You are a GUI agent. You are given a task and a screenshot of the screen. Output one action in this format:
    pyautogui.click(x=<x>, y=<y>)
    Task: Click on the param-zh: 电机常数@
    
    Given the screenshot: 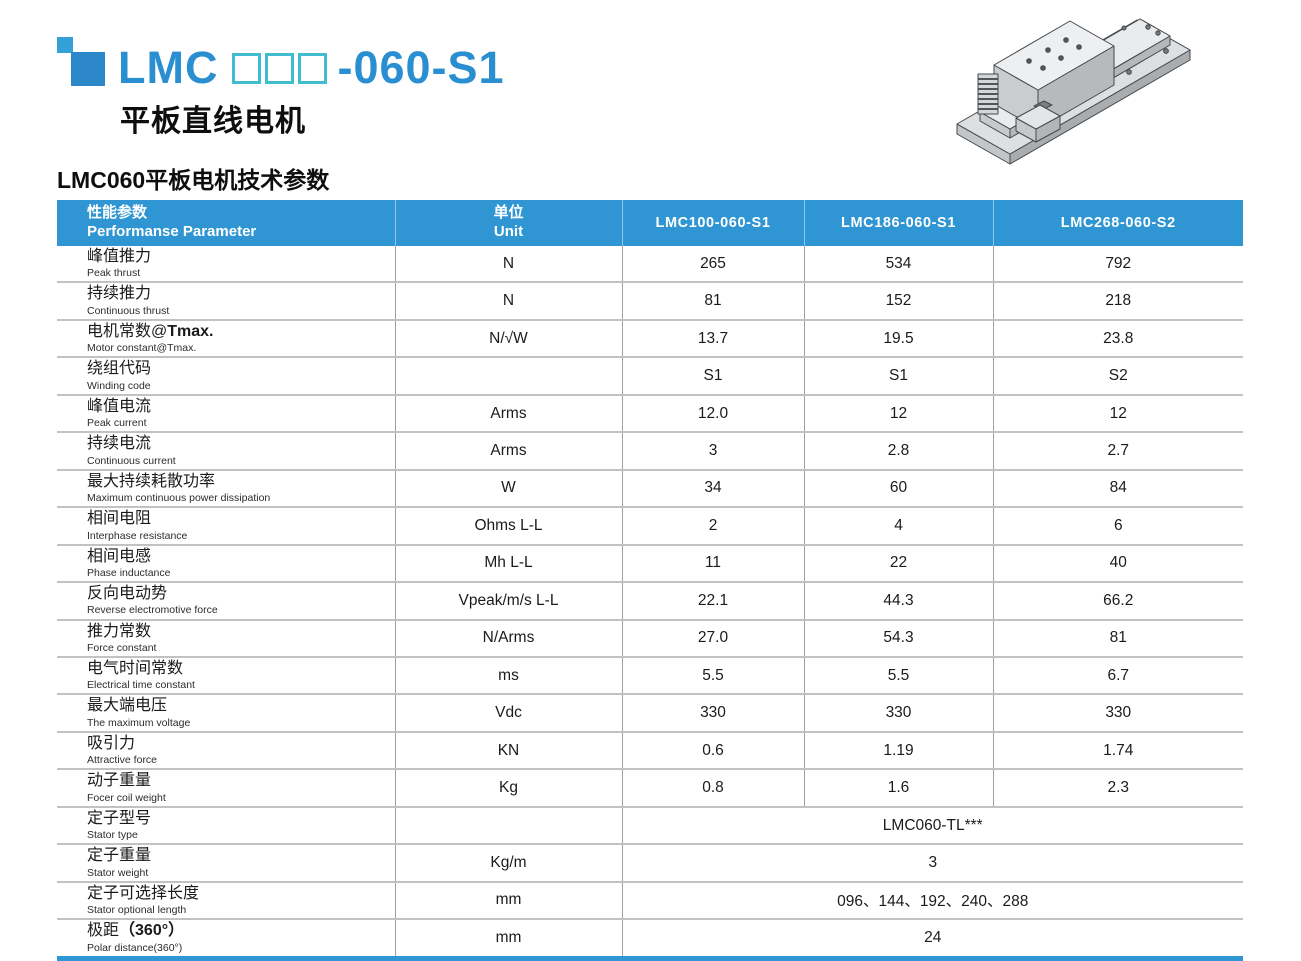 What is the action you would take?
    pyautogui.click(x=127, y=331)
    